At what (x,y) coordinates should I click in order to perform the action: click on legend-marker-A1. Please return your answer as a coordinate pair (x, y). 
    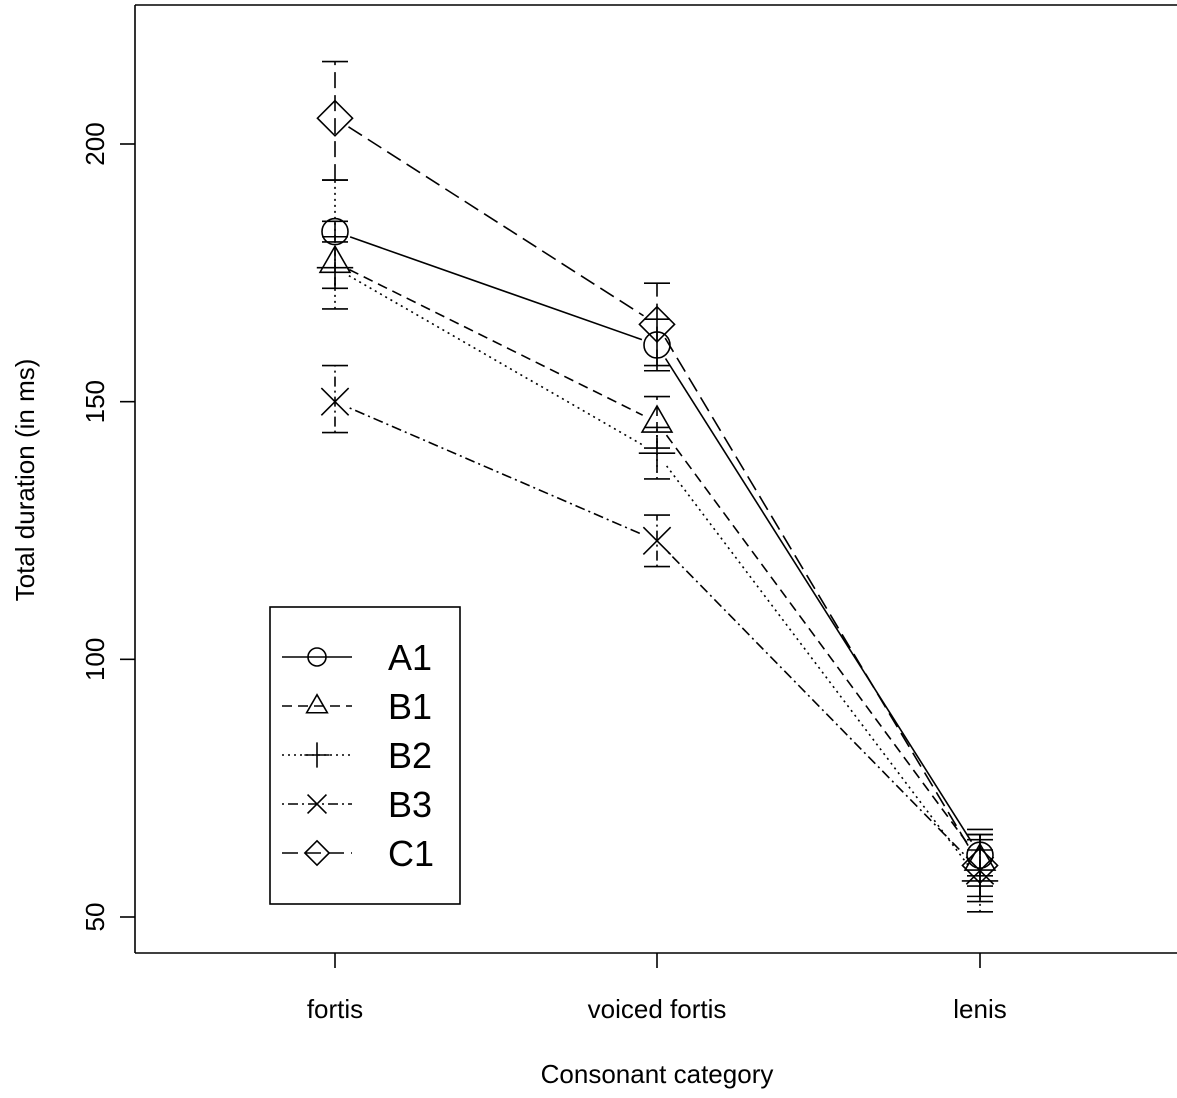
    Looking at the image, I should click on (317, 657).